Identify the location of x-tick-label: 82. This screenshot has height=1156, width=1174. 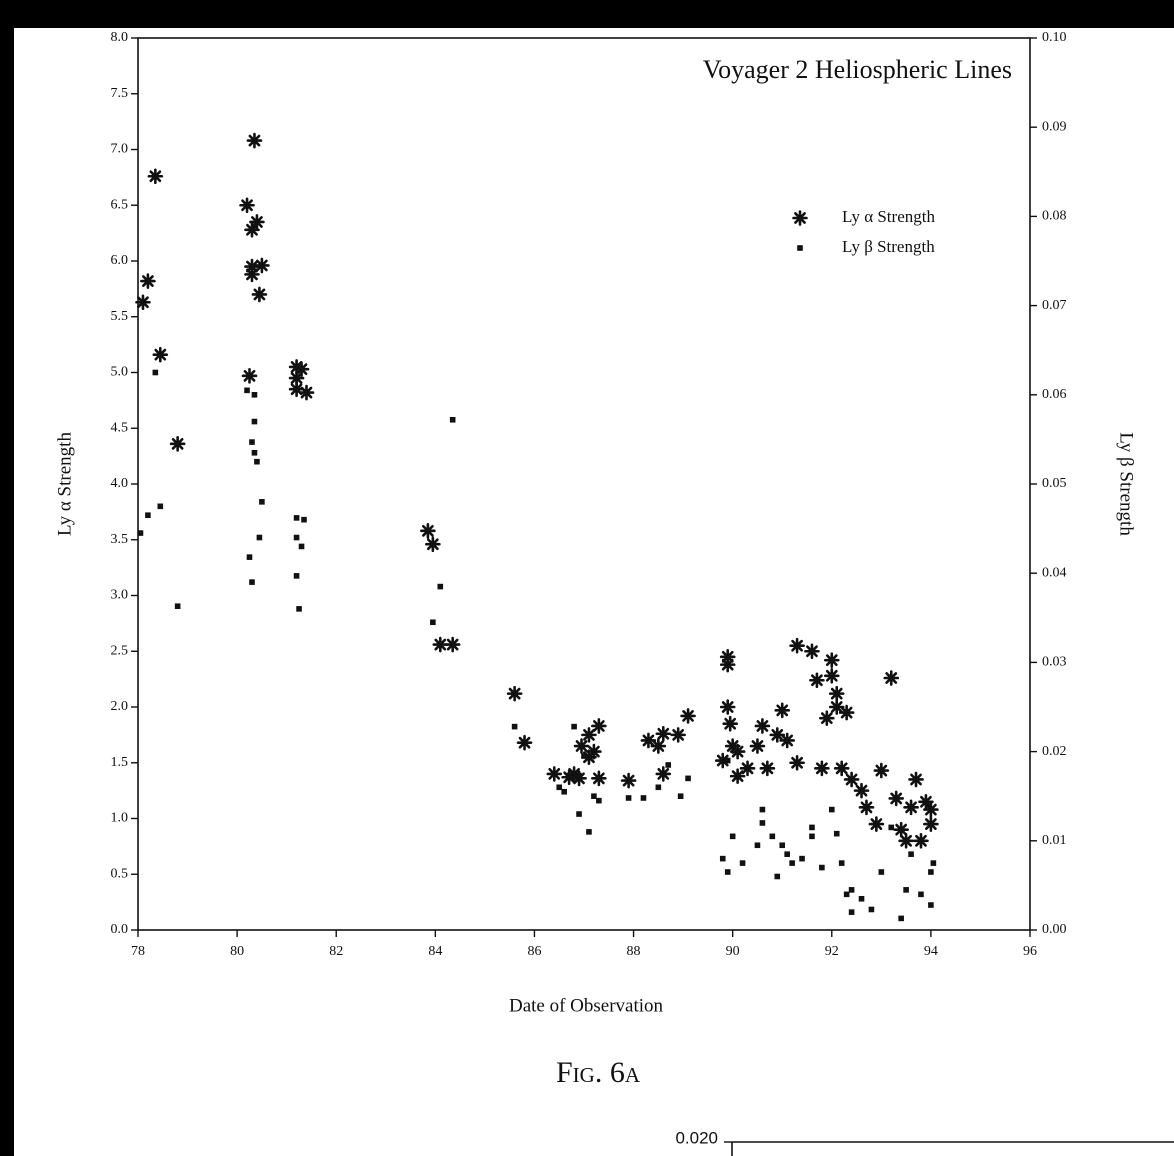
(336, 951).